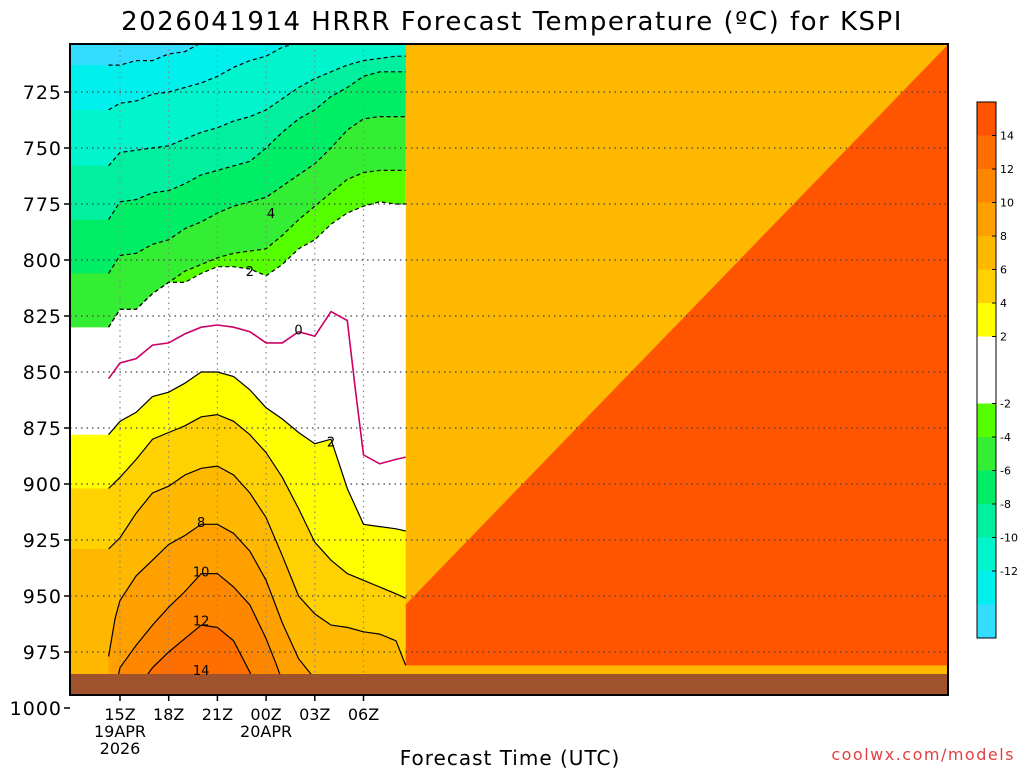 The height and width of the screenshot is (768, 1024). Describe the element at coordinates (314, 714) in the screenshot. I see `x-tick-label-03Z: 03Z` at that location.